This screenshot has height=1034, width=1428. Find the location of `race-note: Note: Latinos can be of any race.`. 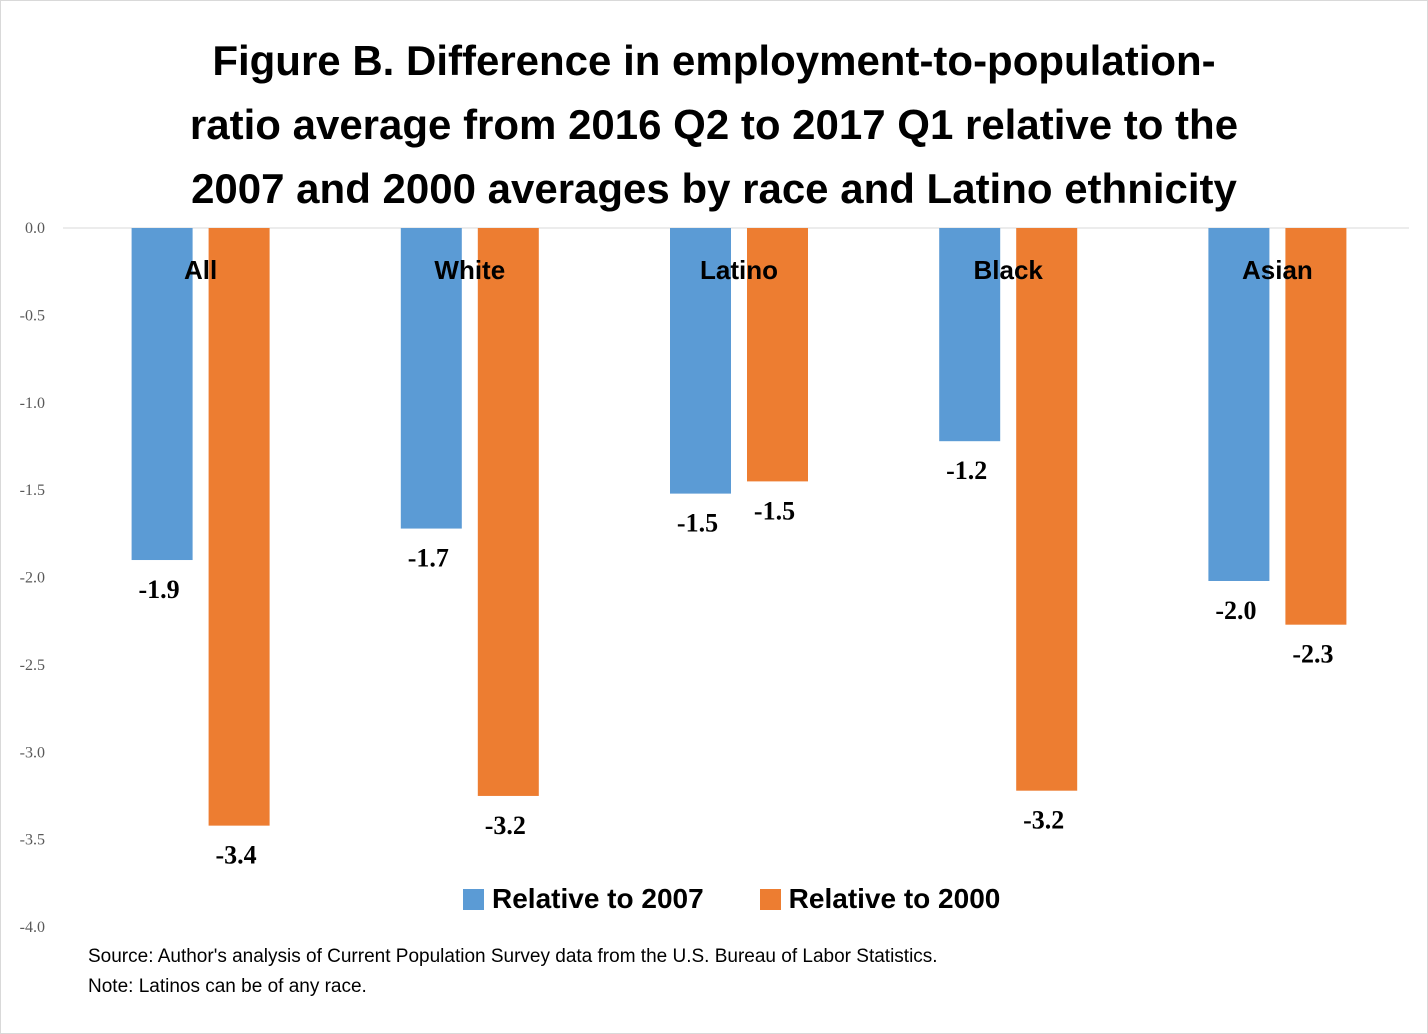

race-note: Note: Latinos can be of any race. is located at coordinates (227, 986).